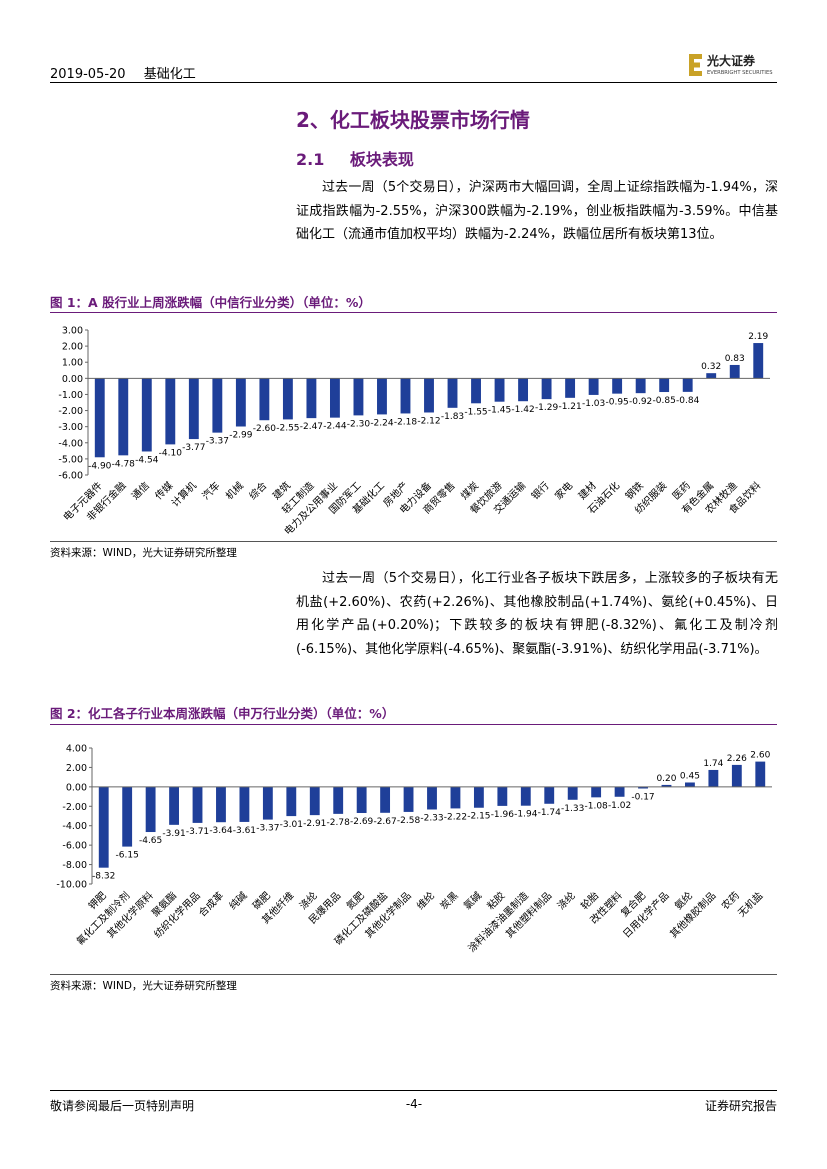  I want to click on figure1-bottom-rule, so click(413, 541).